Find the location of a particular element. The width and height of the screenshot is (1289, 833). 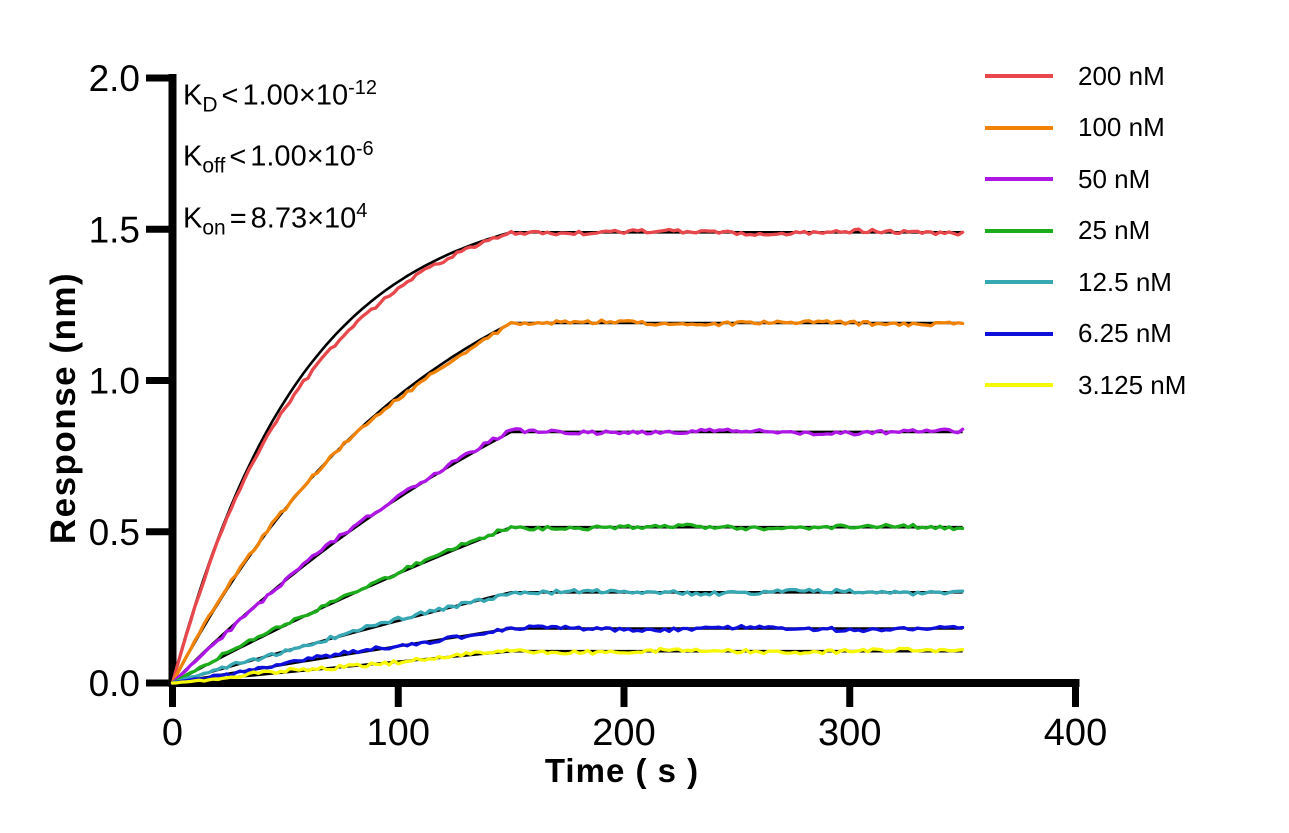

annotation-koff-sub: off is located at coordinates (214, 166).